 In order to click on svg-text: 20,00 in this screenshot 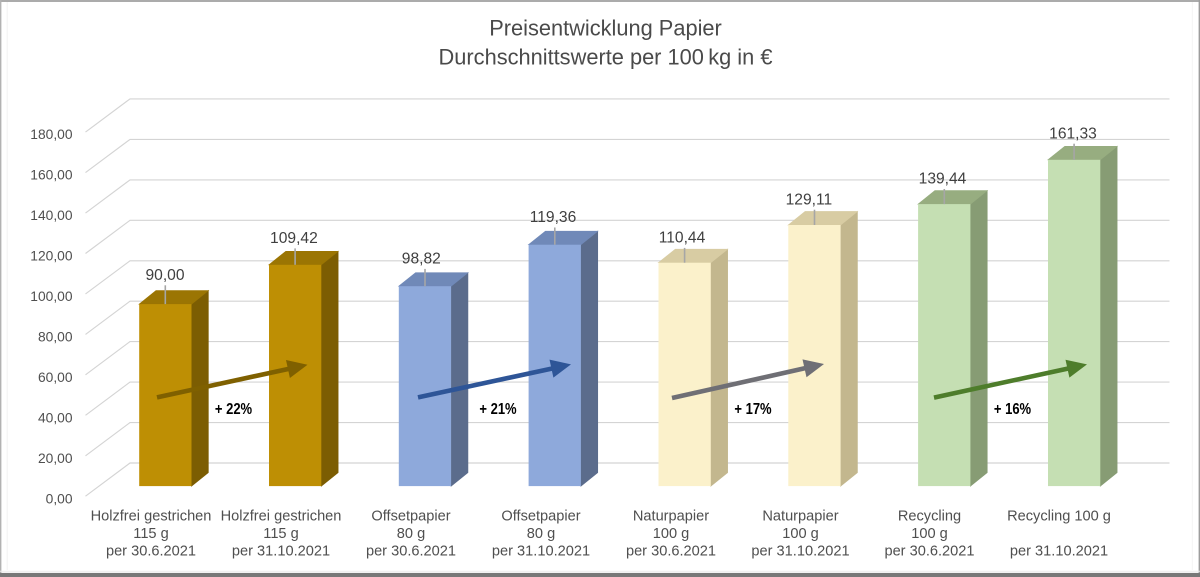, I will do `click(55, 458)`.